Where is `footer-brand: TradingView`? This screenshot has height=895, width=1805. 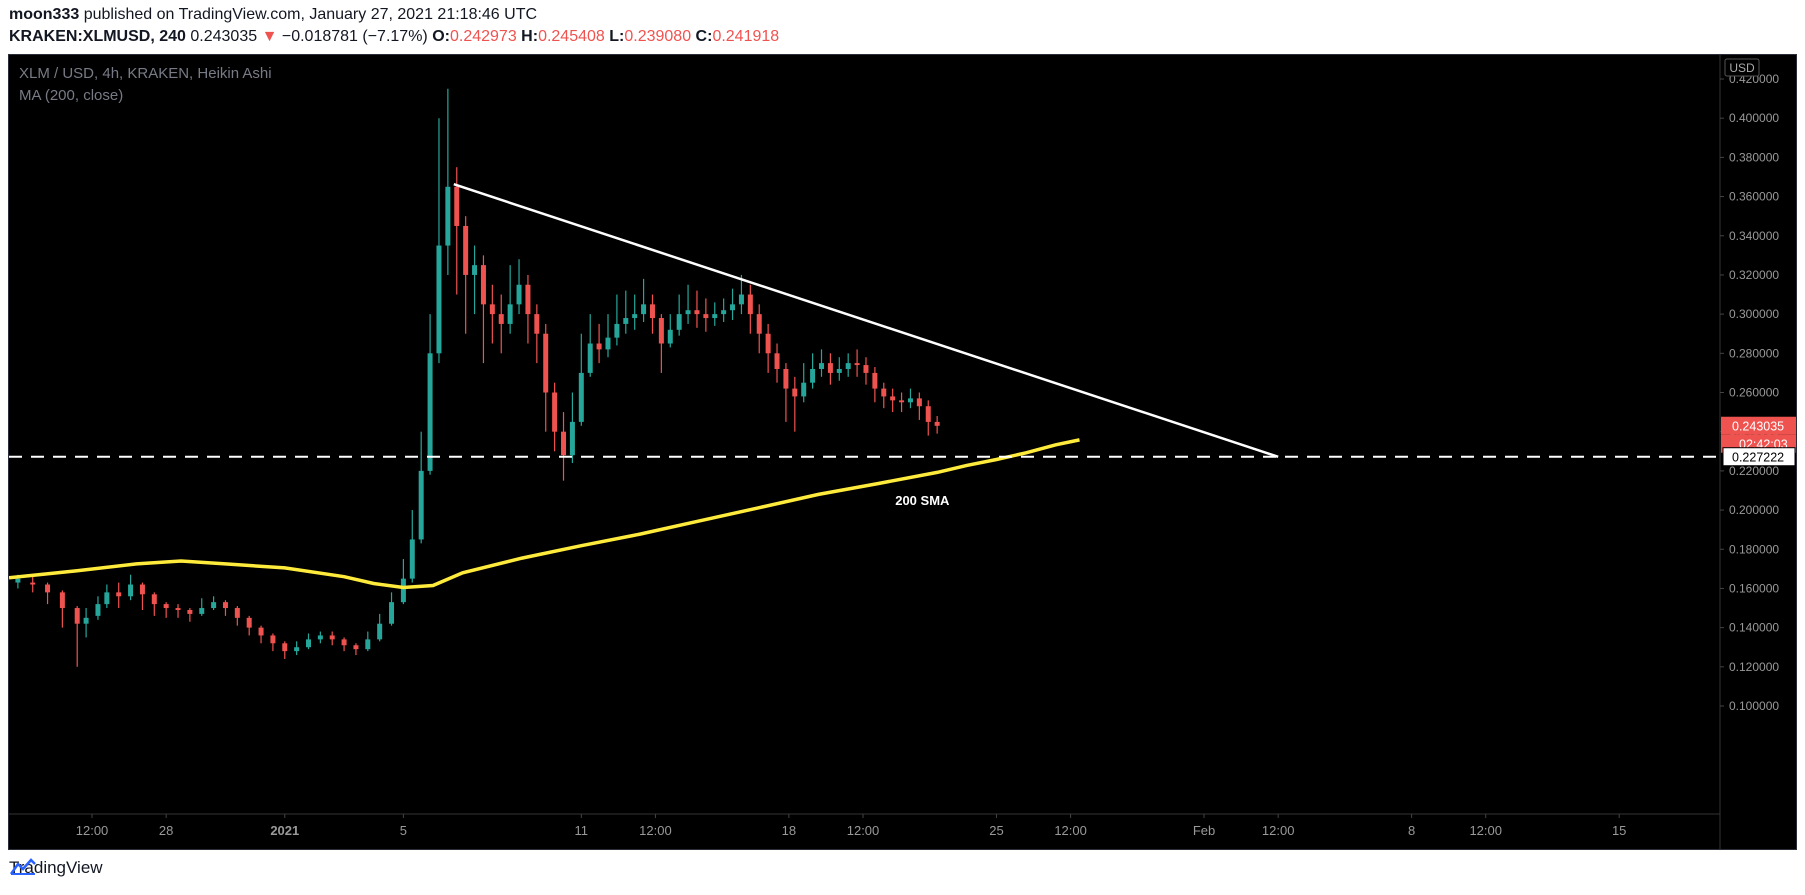
footer-brand: TradingView is located at coordinates (56, 868).